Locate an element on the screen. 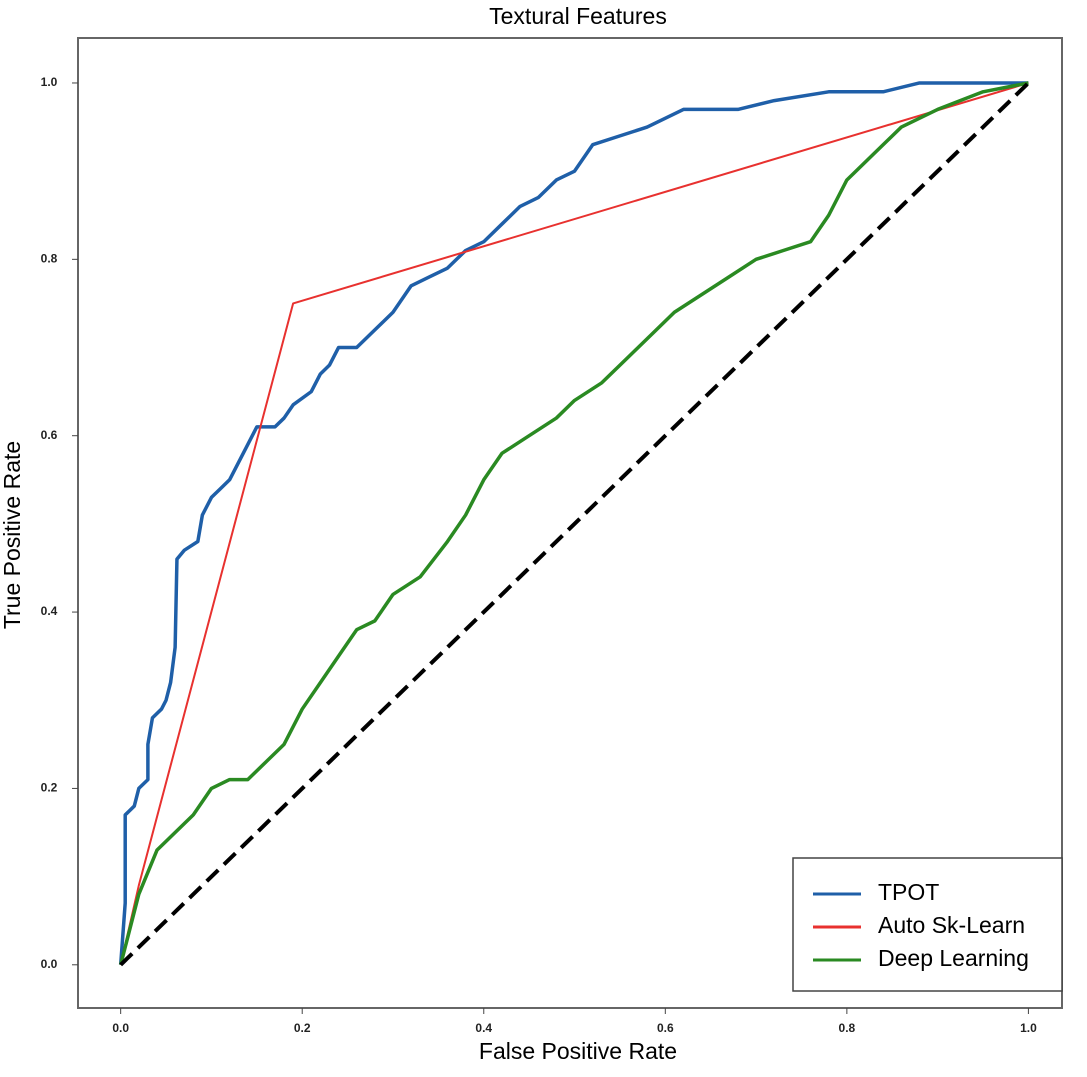 This screenshot has width=1087, height=1077. x-tick-label: 1.0 is located at coordinates (1028, 1028).